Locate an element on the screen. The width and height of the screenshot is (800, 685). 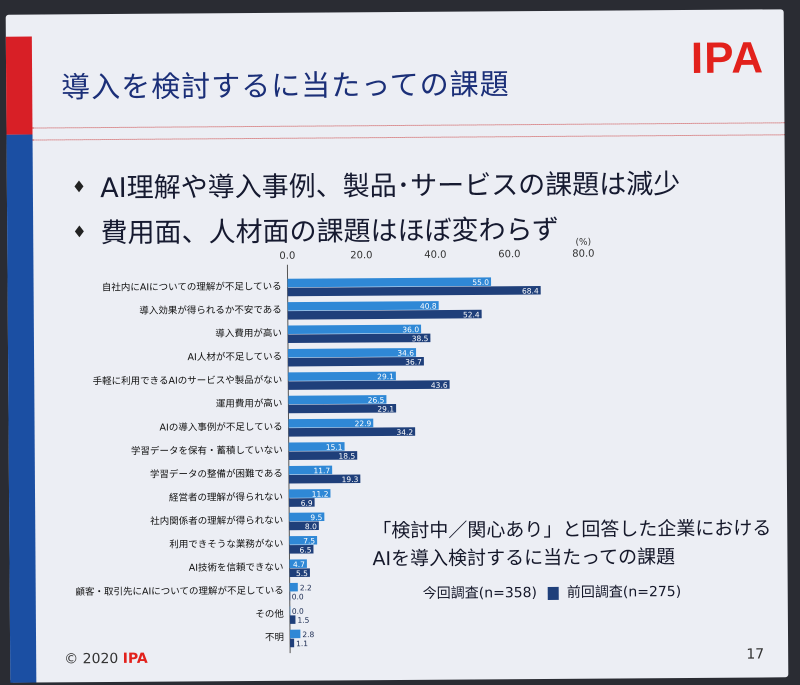
chart-caption: 「検討中／関心あり」と回答した企業における AIを導入検討するに当たっての課題 is located at coordinates (571, 543).